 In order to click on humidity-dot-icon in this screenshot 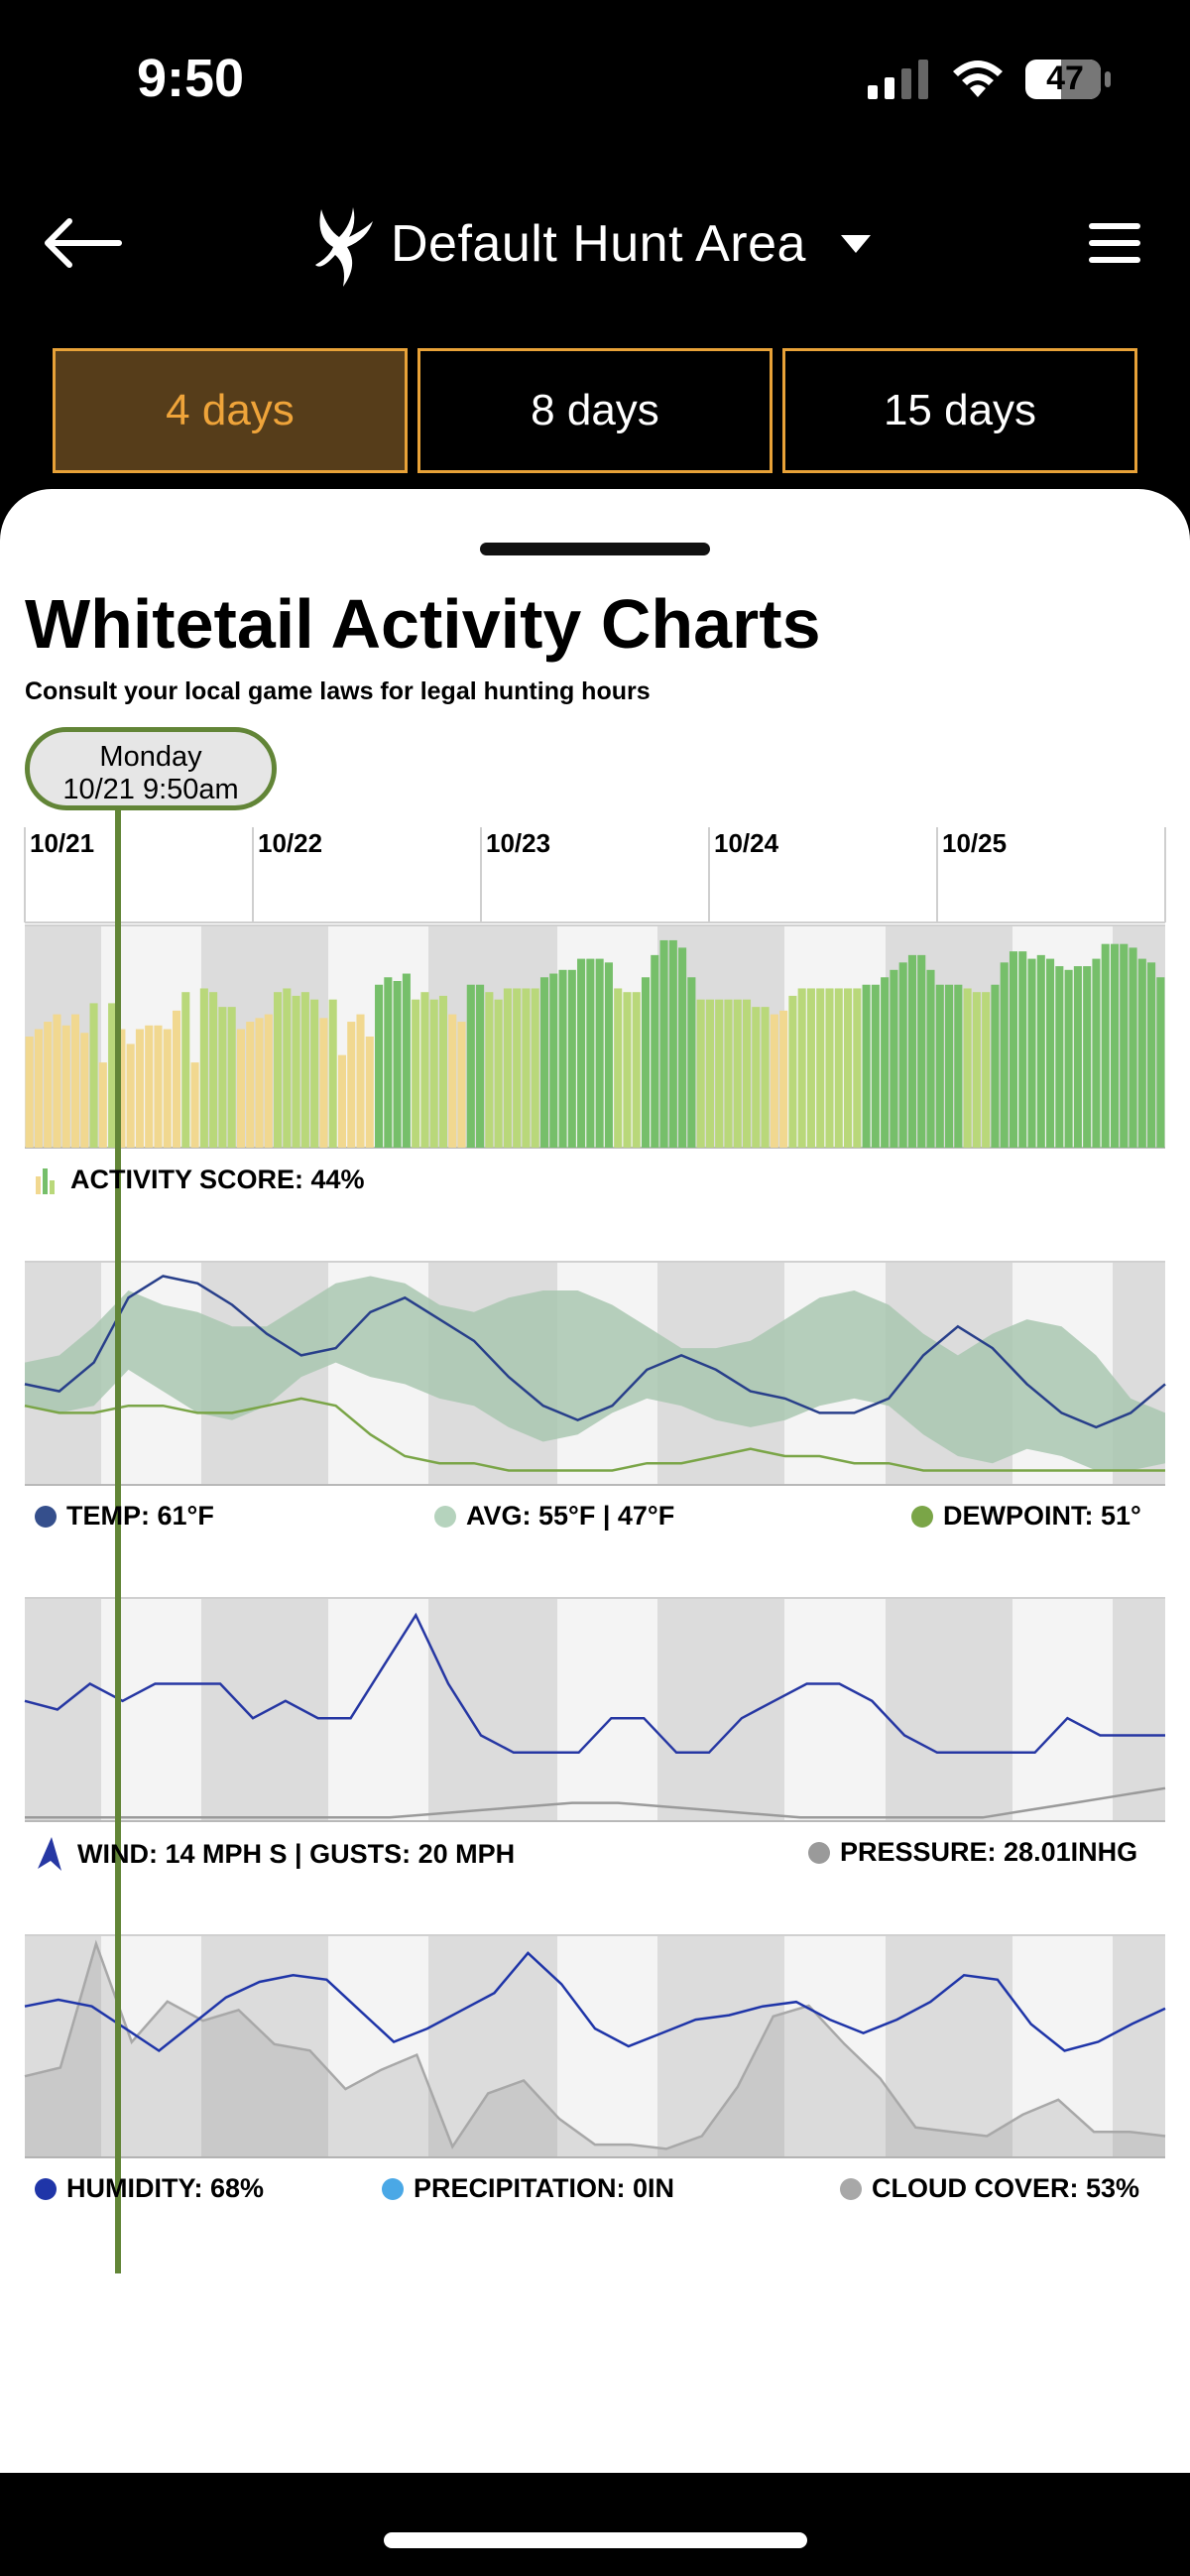, I will do `click(46, 2188)`.